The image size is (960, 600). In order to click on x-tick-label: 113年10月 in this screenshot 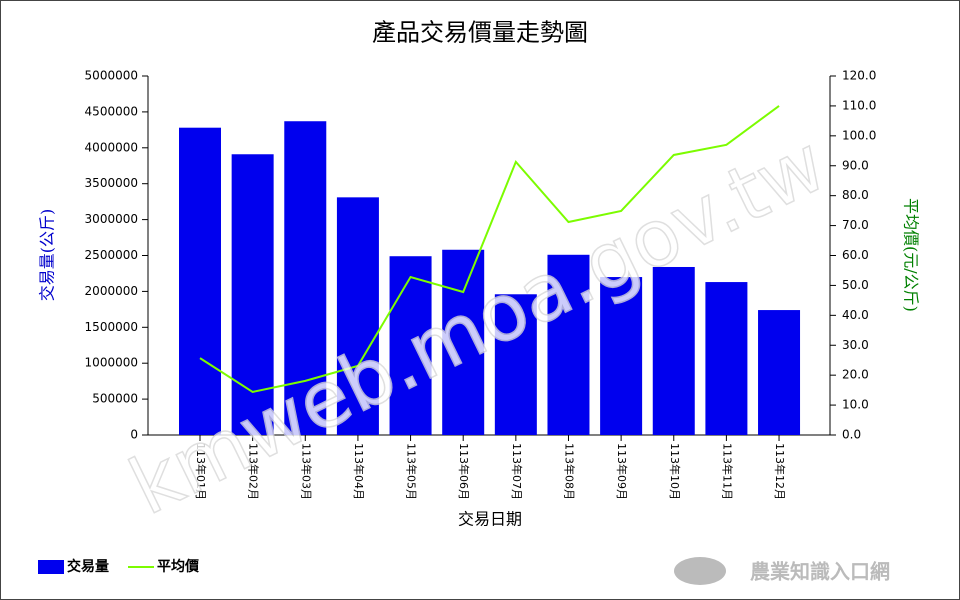, I will do `click(675, 471)`.